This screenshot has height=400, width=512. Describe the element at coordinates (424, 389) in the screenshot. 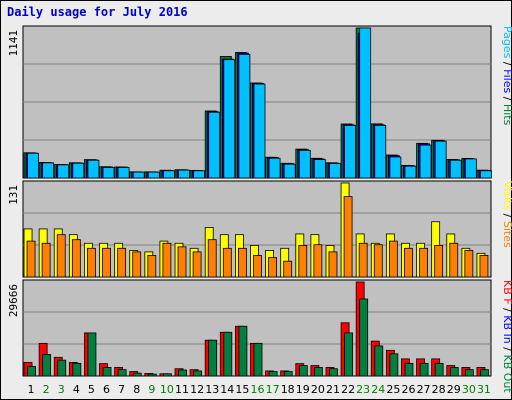

I see `x-tick-label-27: 27` at that location.